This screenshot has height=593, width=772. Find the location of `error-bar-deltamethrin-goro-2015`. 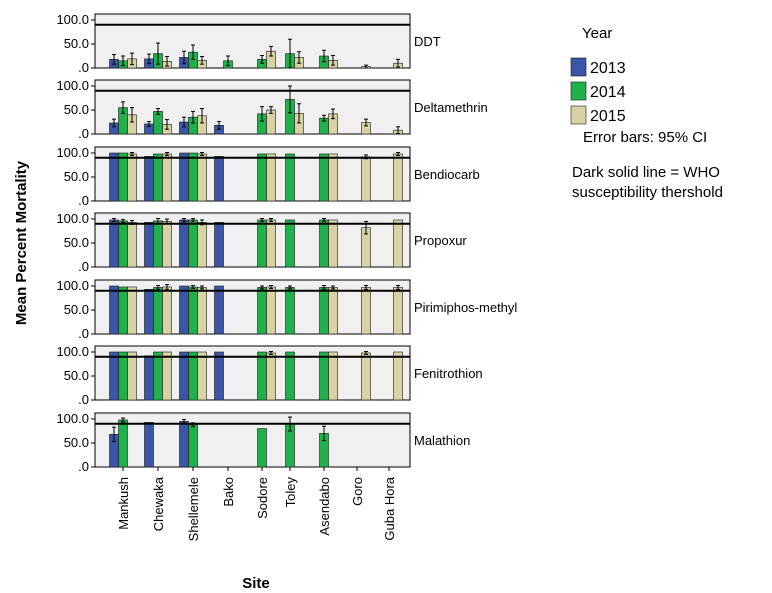

error-bar-deltamethrin-goro-2015 is located at coordinates (366, 122).